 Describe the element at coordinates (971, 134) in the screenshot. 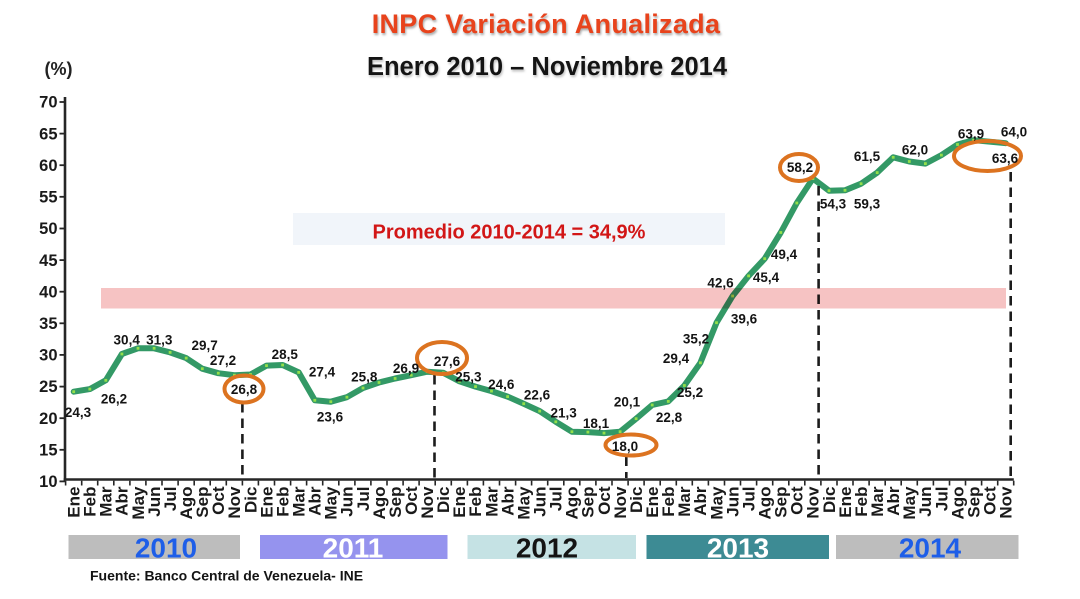

I see `svg-text: 63,9` at that location.